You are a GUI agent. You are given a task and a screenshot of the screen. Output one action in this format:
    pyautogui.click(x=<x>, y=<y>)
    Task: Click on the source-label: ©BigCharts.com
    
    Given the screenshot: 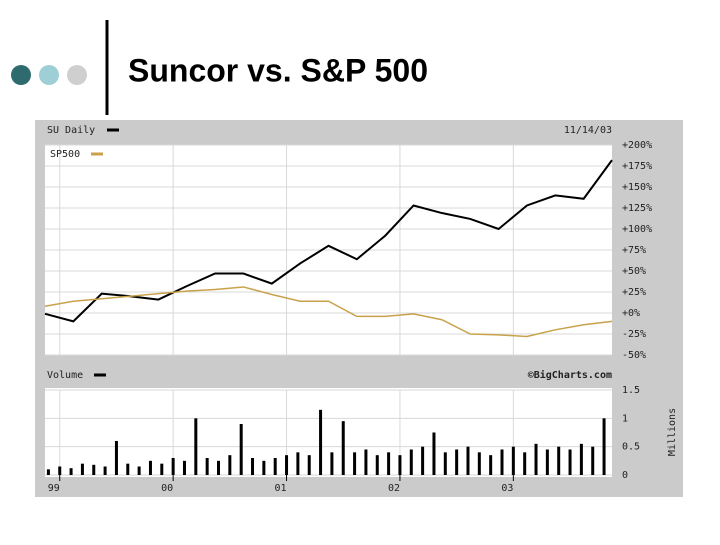 What is the action you would take?
    pyautogui.click(x=570, y=375)
    